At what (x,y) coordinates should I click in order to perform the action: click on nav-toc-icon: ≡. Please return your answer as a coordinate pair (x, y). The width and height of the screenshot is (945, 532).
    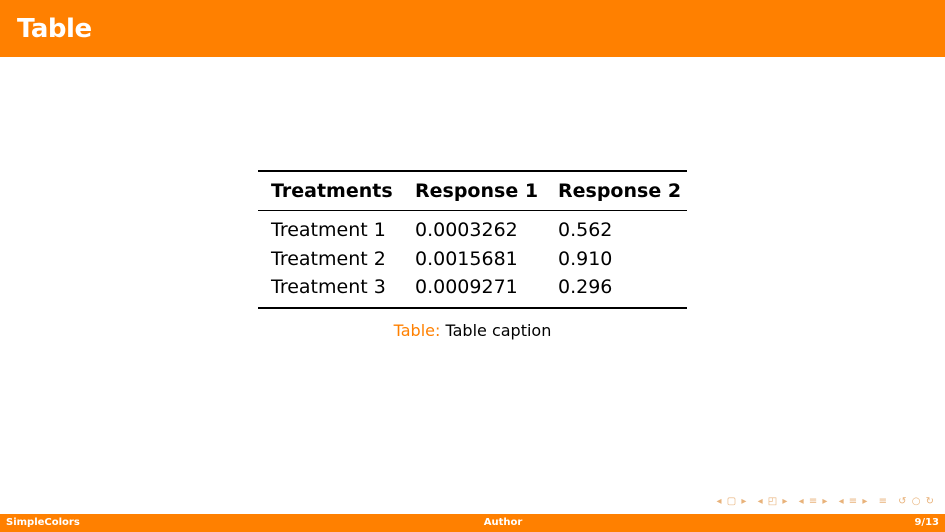
    Looking at the image, I should click on (883, 501).